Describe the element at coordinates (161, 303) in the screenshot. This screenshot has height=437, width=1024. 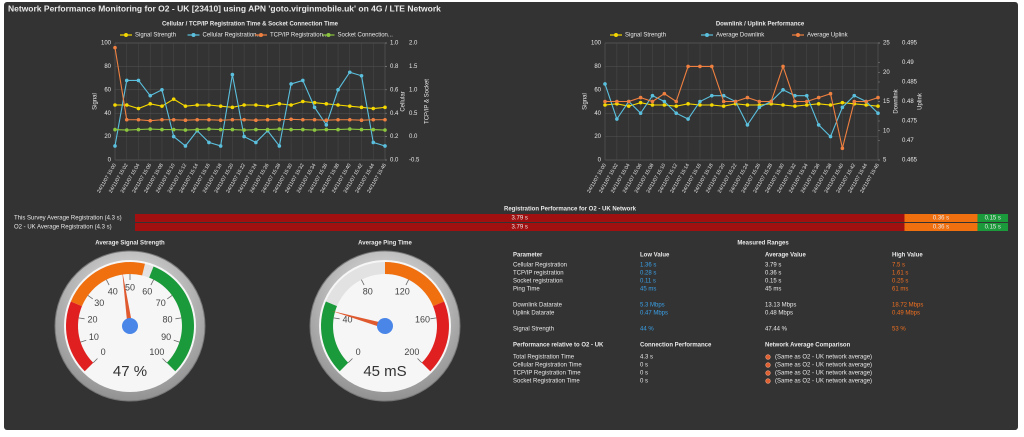
I see `gauge-tick-label: 70` at that location.